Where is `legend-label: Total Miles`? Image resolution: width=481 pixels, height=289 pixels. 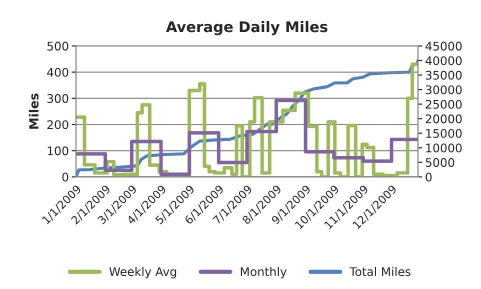 legend-label: Total Miles is located at coordinates (380, 271).